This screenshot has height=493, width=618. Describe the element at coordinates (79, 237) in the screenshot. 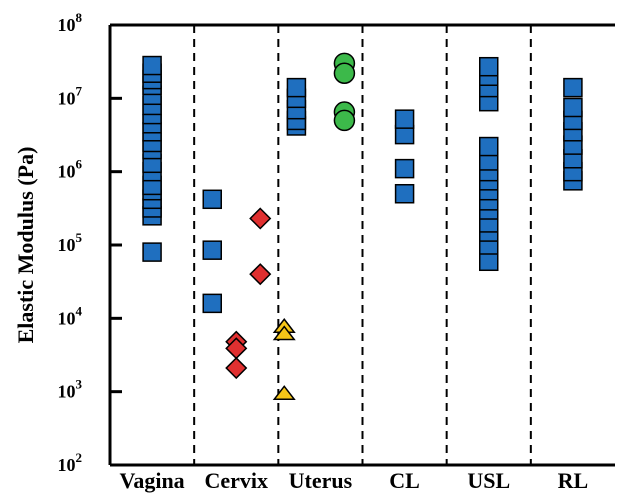

I see `y-tick-exponent: 5` at that location.